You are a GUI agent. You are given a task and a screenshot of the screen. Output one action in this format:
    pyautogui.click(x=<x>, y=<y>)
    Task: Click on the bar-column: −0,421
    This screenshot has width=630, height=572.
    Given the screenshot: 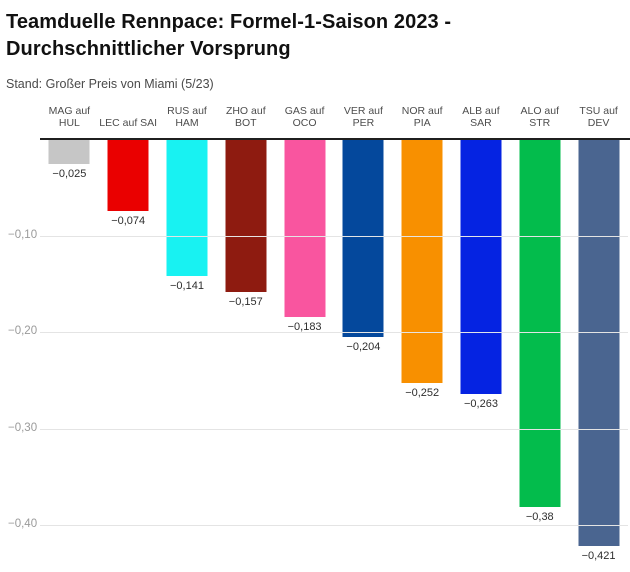 What is the action you would take?
    pyautogui.click(x=598, y=356)
    